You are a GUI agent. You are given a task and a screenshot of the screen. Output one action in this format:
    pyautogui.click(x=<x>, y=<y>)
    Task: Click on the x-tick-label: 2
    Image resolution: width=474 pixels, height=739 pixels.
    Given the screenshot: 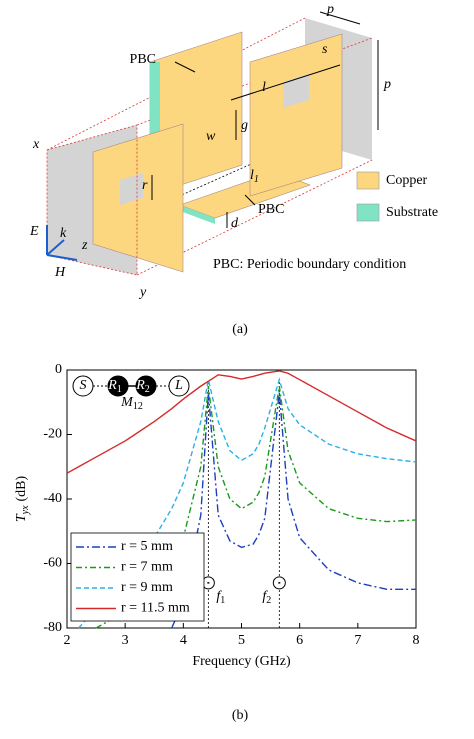 What is the action you would take?
    pyautogui.click(x=67, y=640)
    